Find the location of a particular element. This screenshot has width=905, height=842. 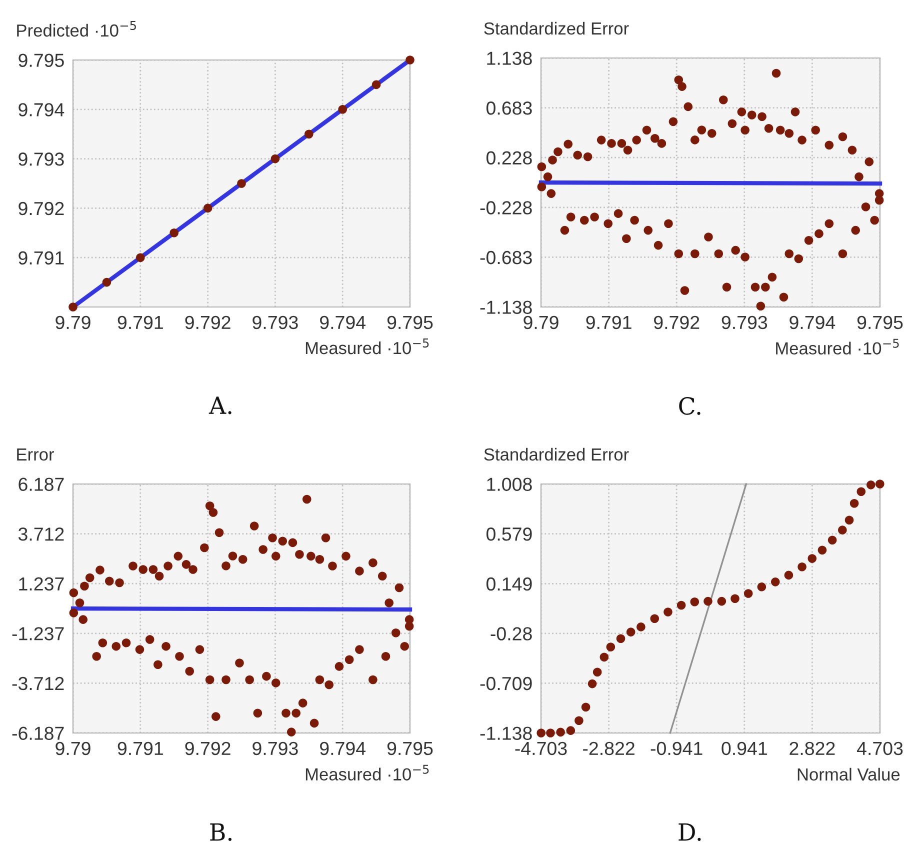

y-tick-label: 1.008 is located at coordinates (509, 484).